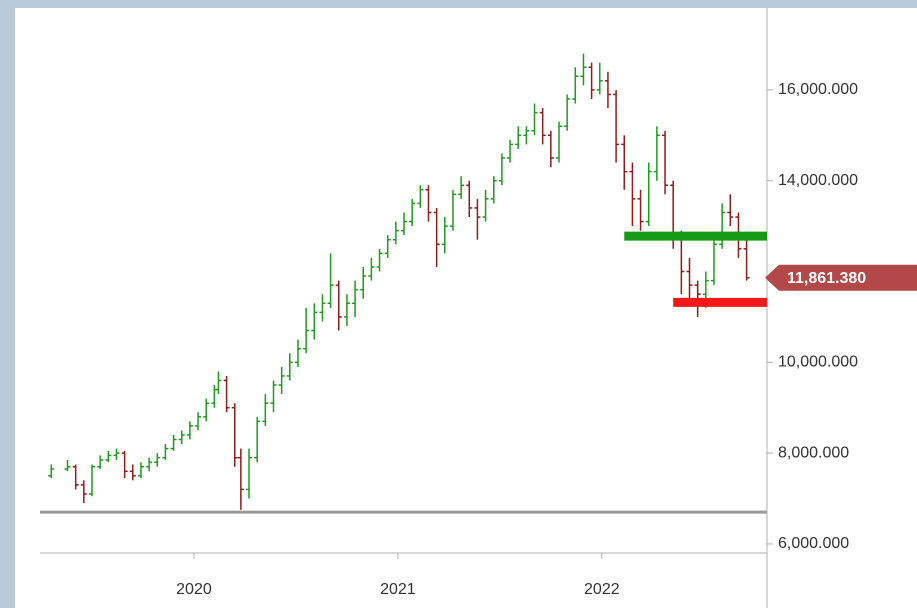  Describe the element at coordinates (602, 589) in the screenshot. I see `x-tick-label: 2022` at that location.